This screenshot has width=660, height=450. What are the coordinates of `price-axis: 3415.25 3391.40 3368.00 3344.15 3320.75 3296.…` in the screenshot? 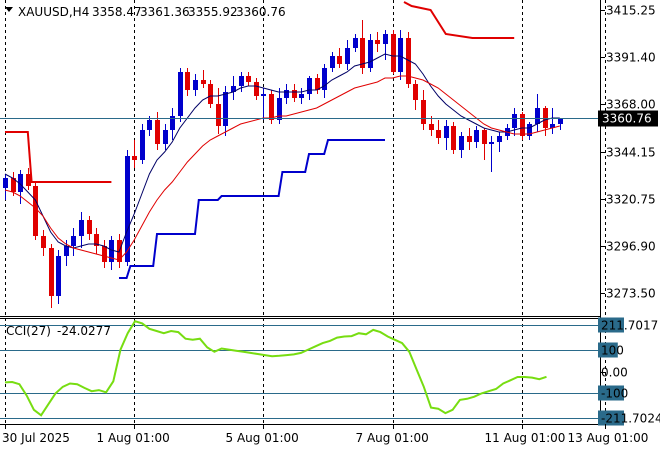 It's located at (628, 152).